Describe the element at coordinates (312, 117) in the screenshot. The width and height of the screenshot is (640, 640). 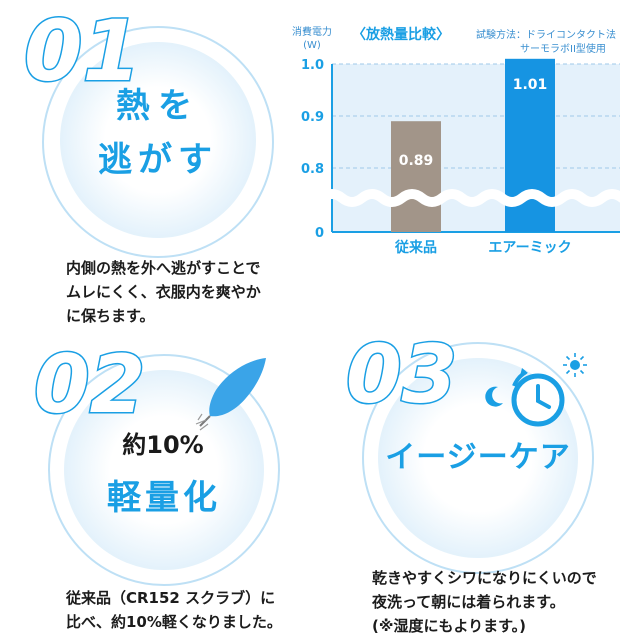
I see `chart-ytick-label: 0.9` at that location.